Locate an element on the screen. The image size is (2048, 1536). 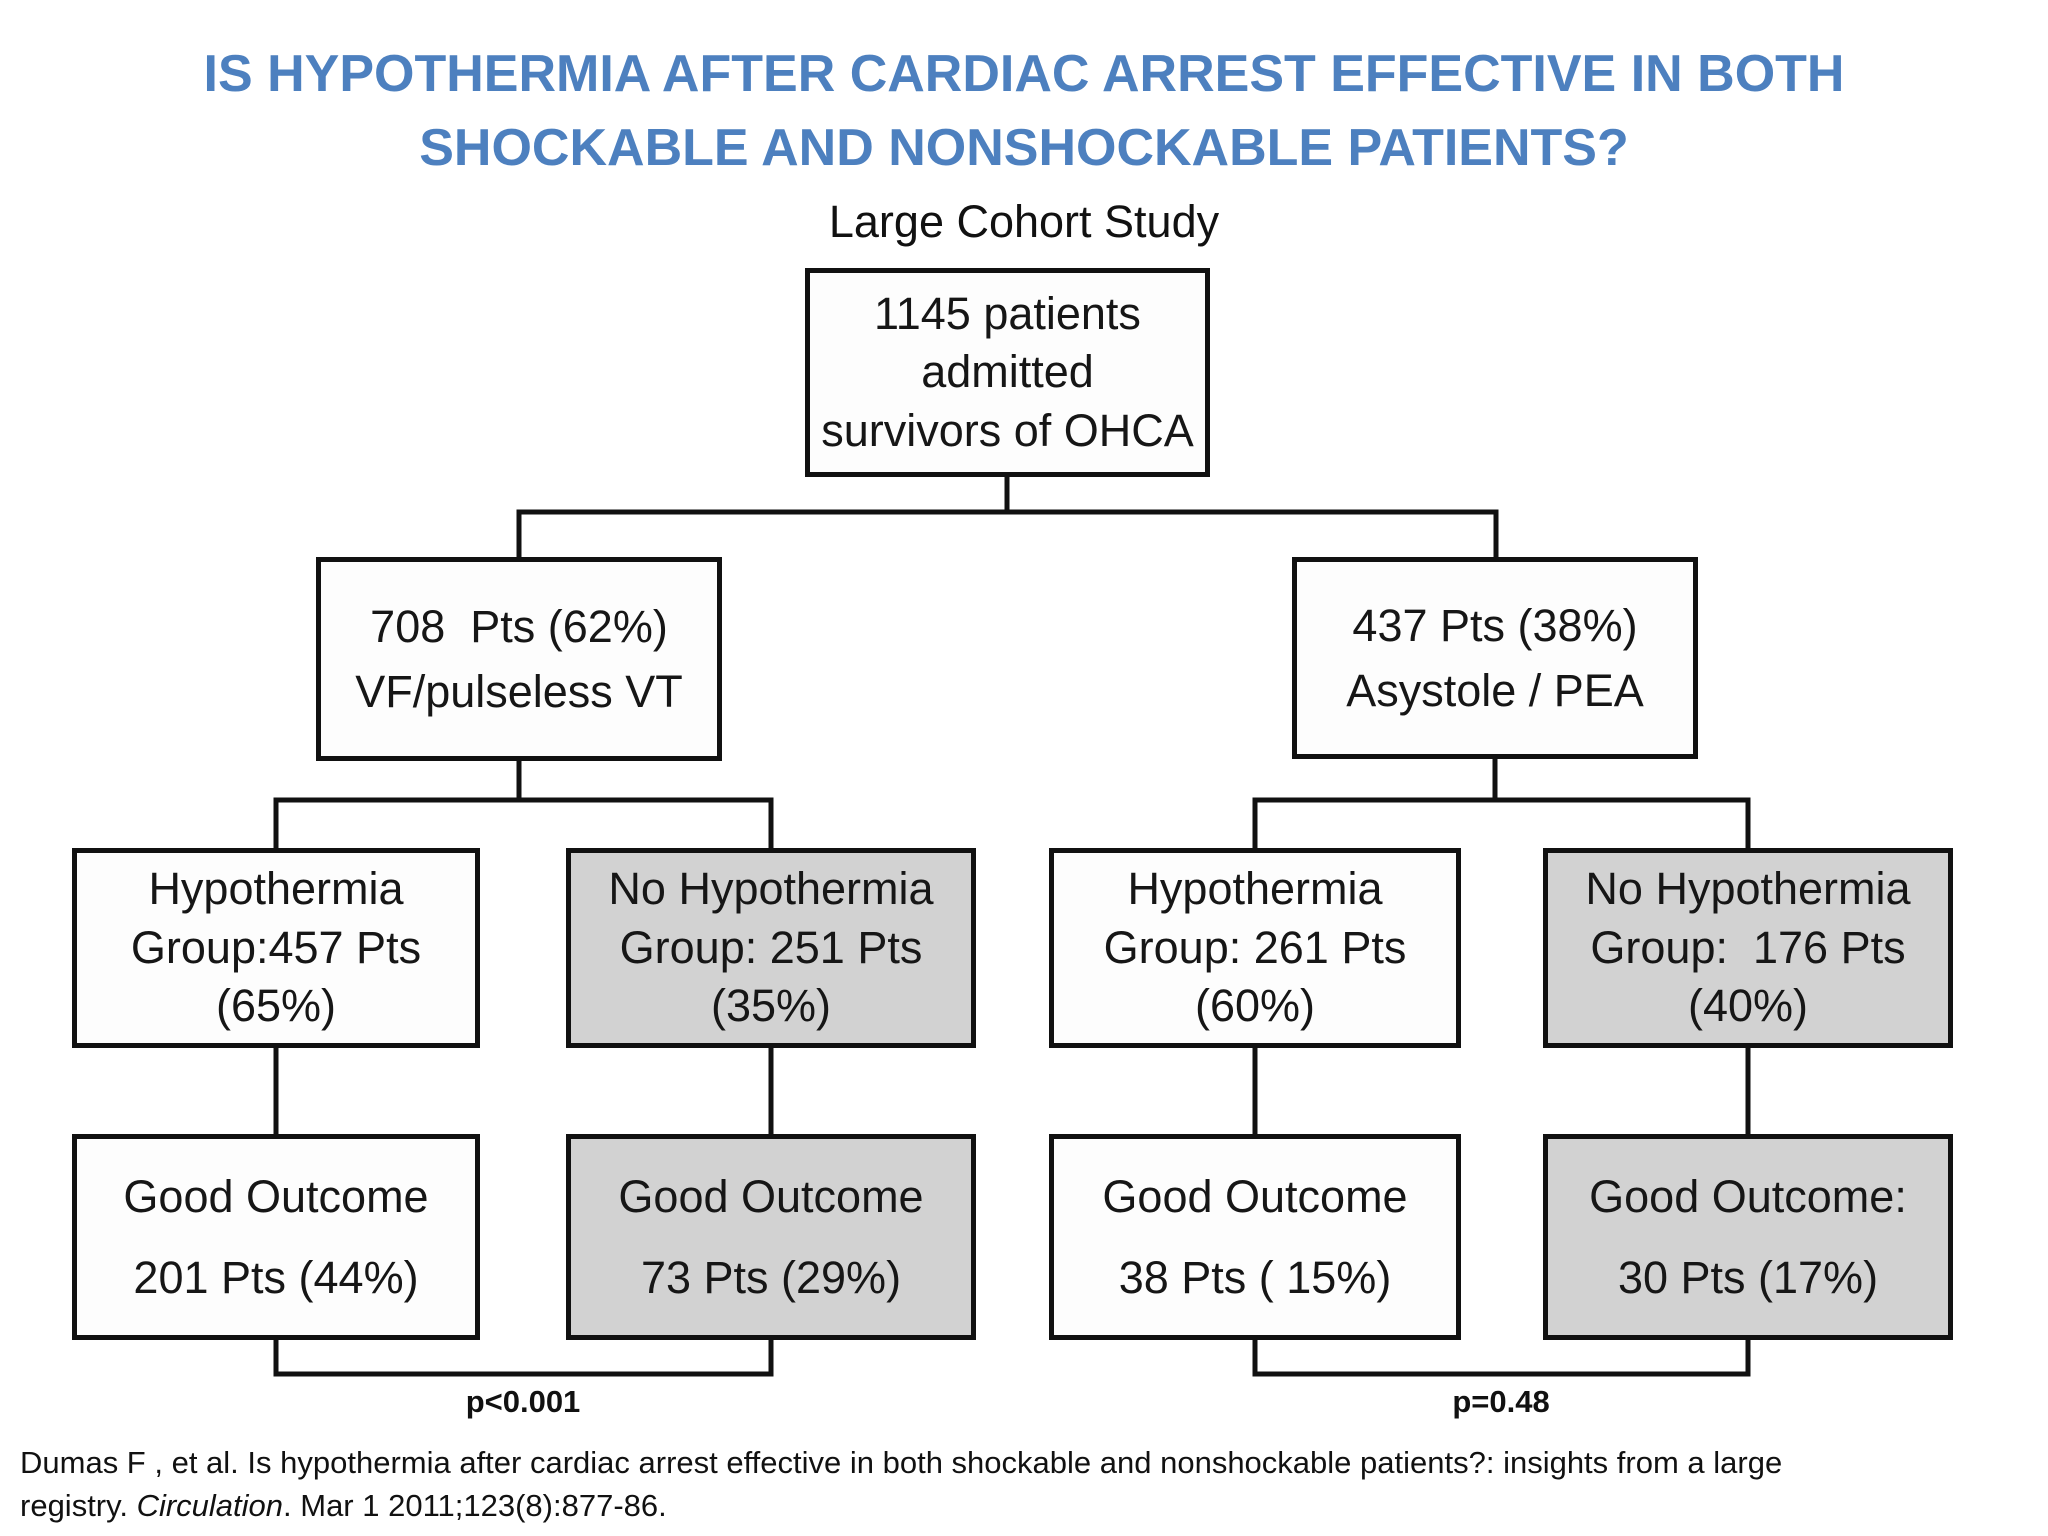
box-line: 201 Pts (44%) is located at coordinates (276, 1277).